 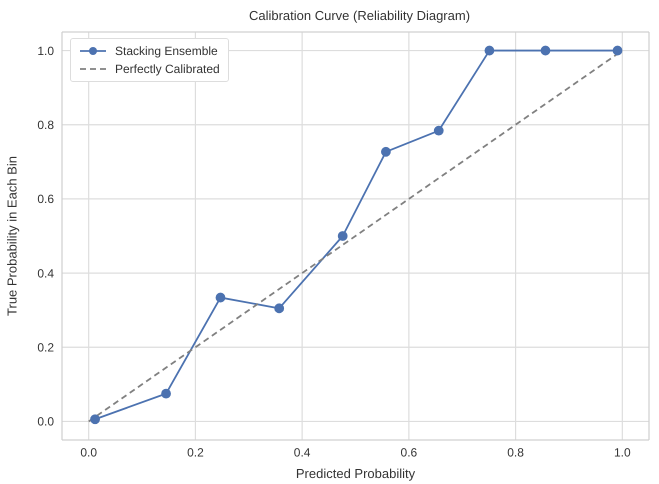 I want to click on y-tick-label: 0.4, so click(x=45, y=273).